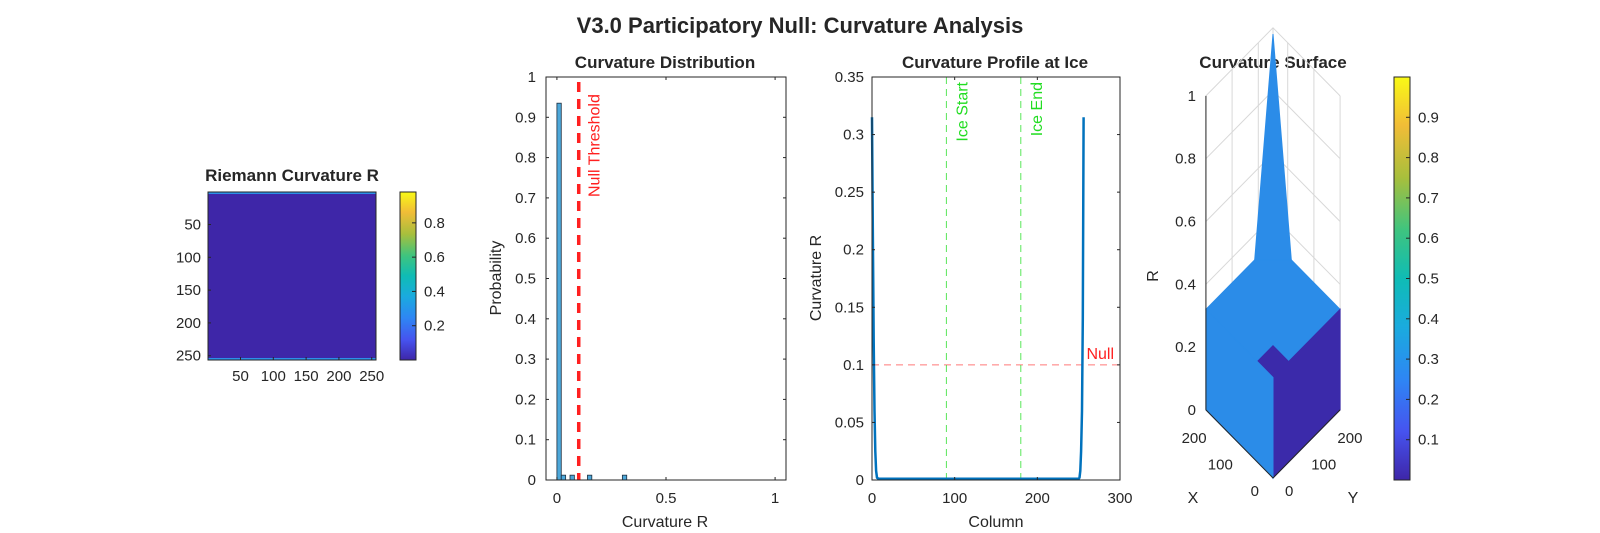  I want to click on null-line-label: Null, so click(1100, 354).